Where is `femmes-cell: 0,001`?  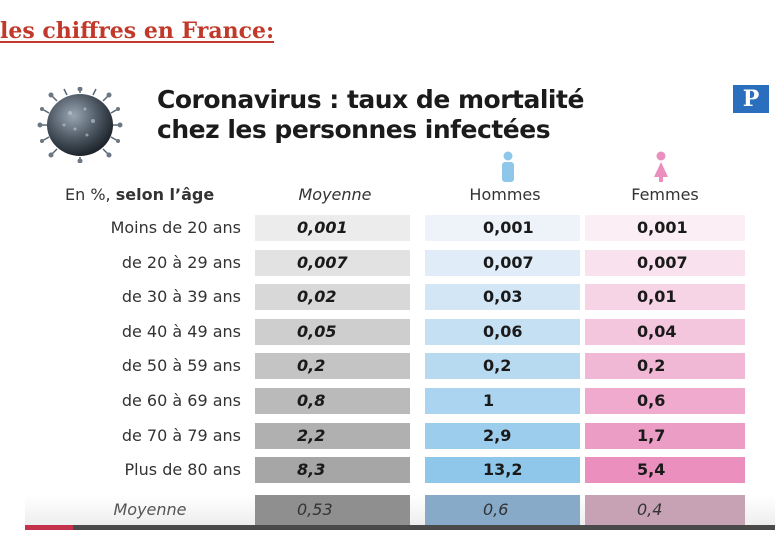
femmes-cell: 0,001 is located at coordinates (665, 228).